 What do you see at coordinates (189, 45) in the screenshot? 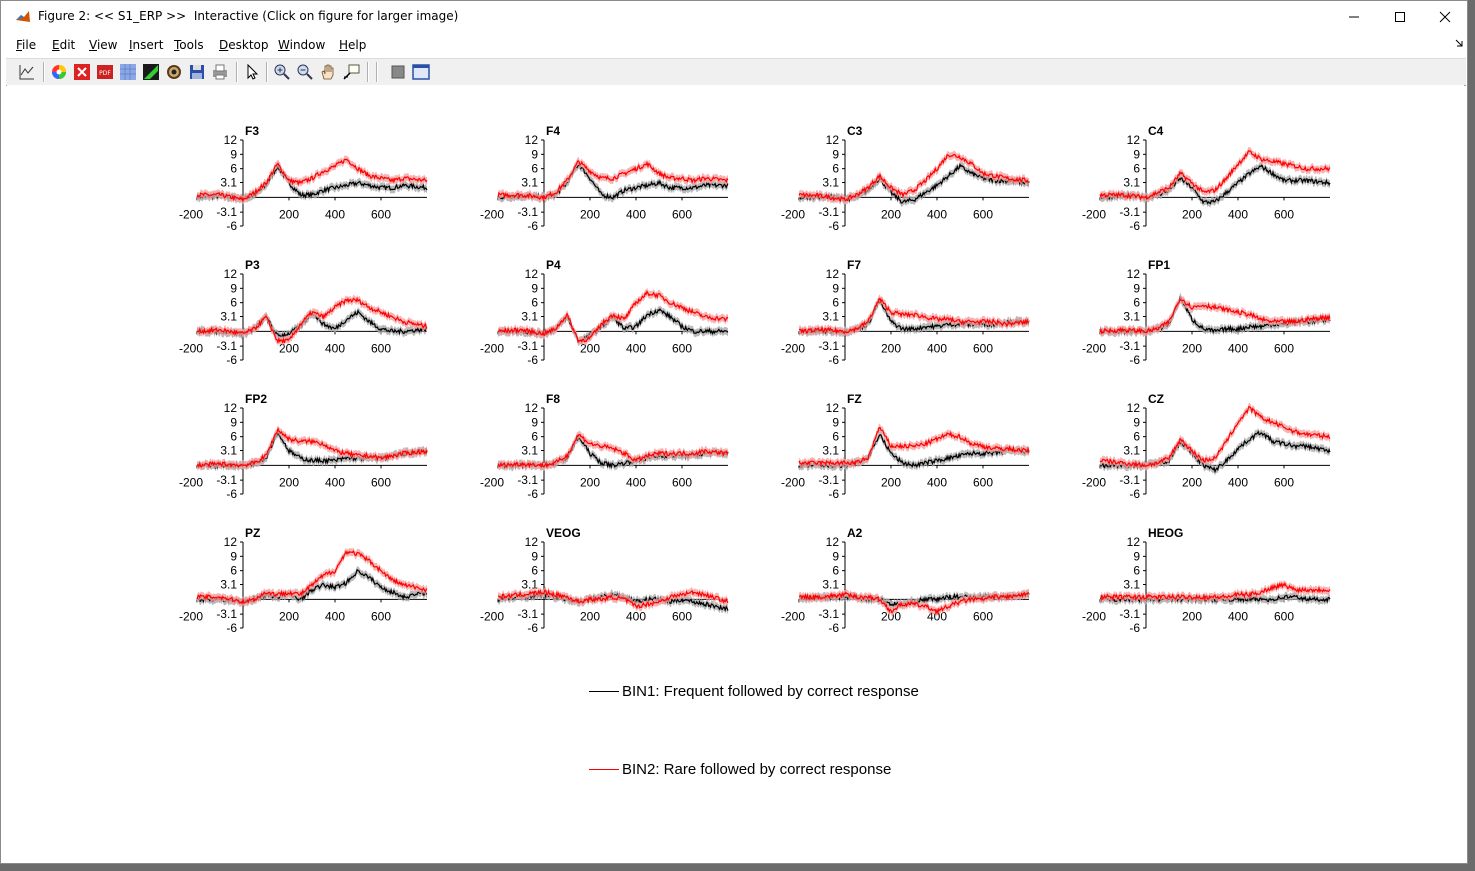
I see `menu-tools: Tools` at bounding box center [189, 45].